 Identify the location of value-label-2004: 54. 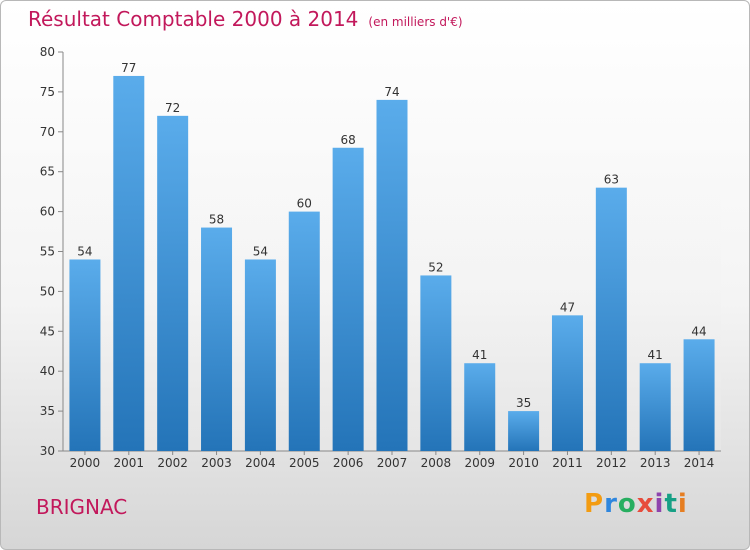
(260, 251).